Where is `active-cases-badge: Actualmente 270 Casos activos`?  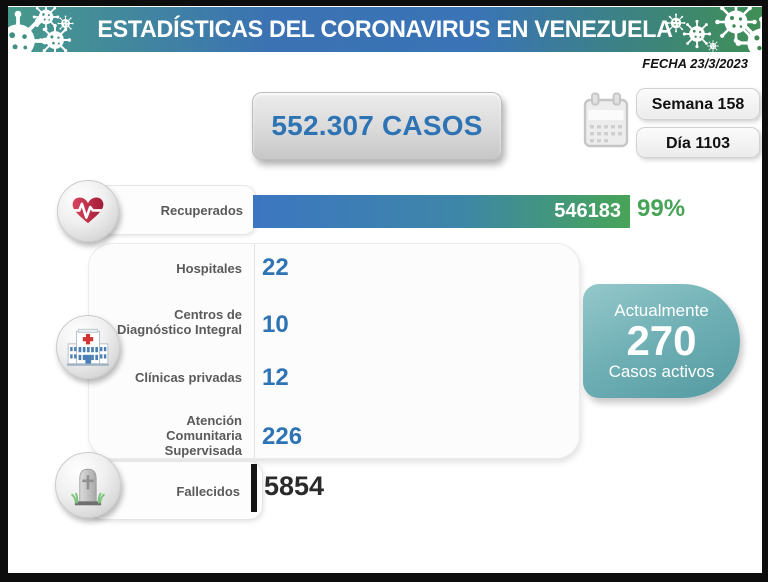
active-cases-badge: Actualmente 270 Casos activos is located at coordinates (661, 341).